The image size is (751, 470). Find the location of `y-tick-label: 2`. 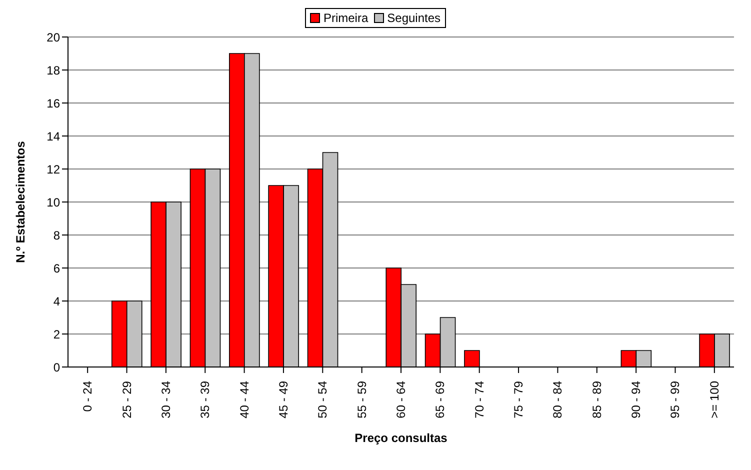

y-tick-label: 2 is located at coordinates (56, 334).